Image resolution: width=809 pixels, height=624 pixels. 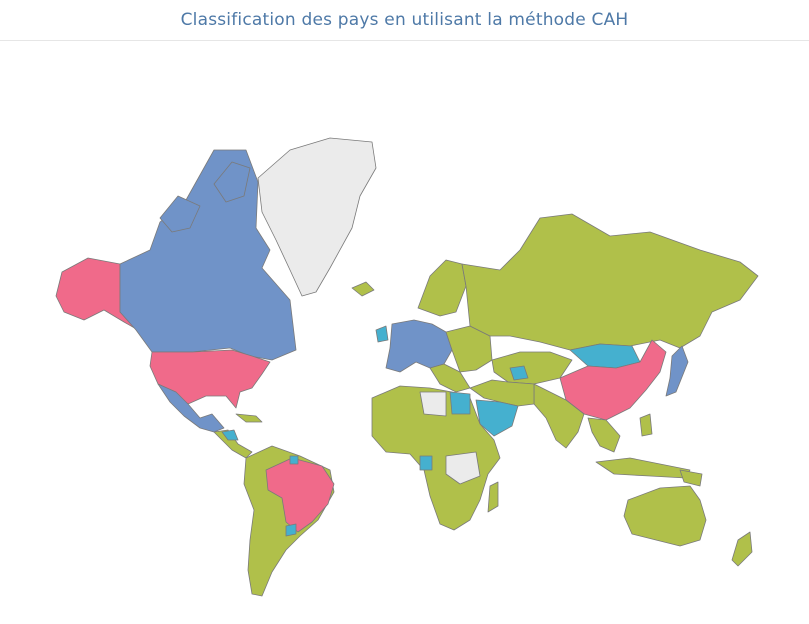 What do you see at coordinates (665, 516) in the screenshot?
I see `region-australia` at bounding box center [665, 516].